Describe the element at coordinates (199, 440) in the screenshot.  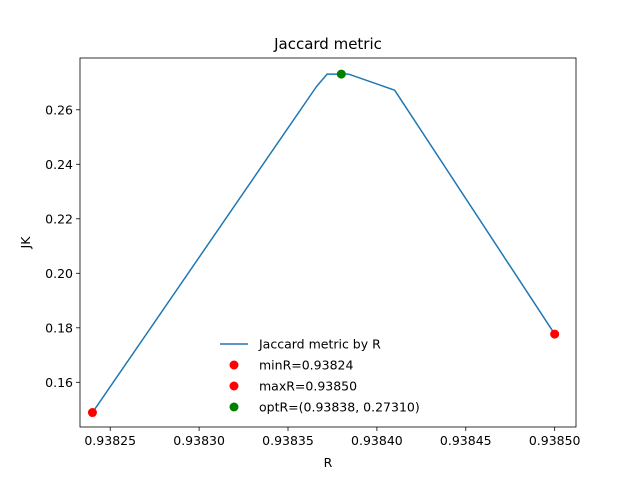
I see `x-tick-label: 0.93830` at that location.